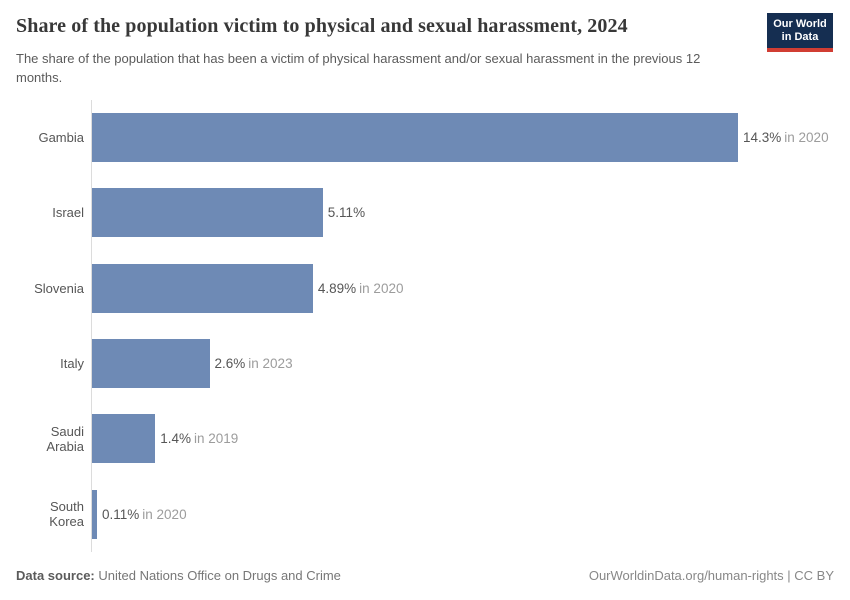 This screenshot has height=600, width=850. Describe the element at coordinates (711, 575) in the screenshot. I see `owid-credit-link: OurWorldinData.org/human-rights | CC BY` at that location.